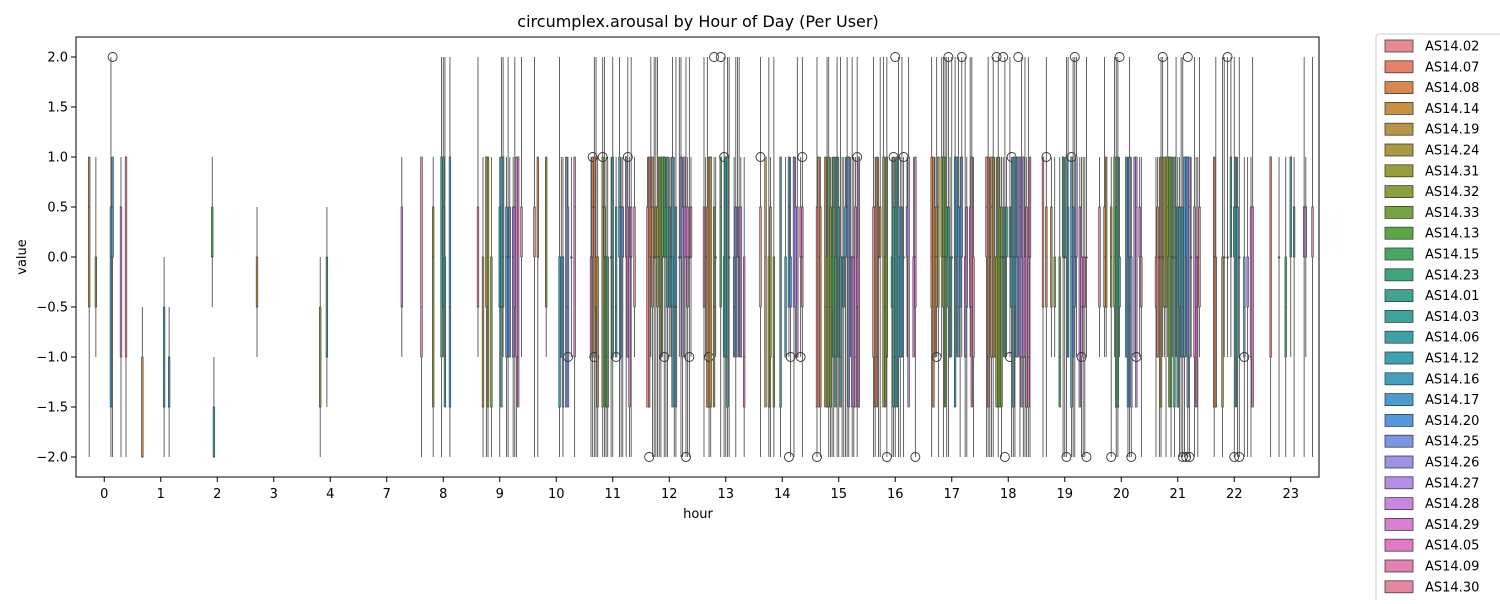 This screenshot has width=1500, height=604. I want to click on box-AS14.09-hour-14, so click(802, 257).